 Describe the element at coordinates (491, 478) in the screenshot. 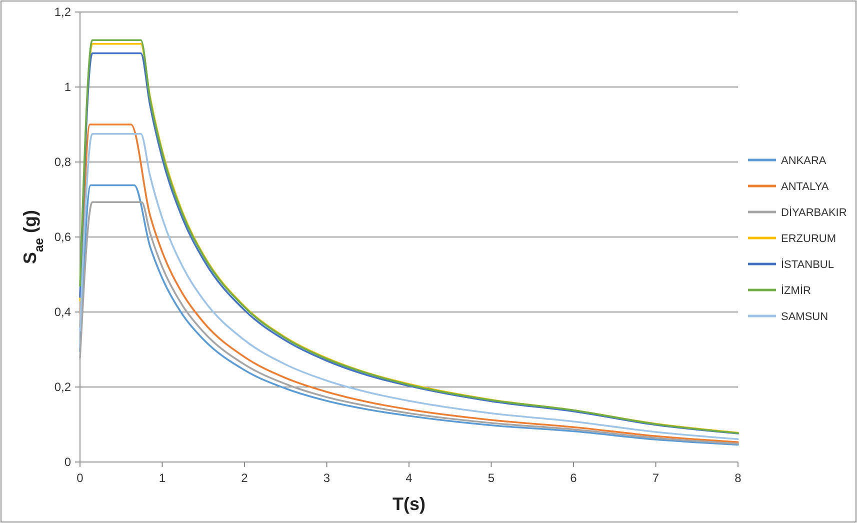

I see `x-tick-label: 5` at that location.